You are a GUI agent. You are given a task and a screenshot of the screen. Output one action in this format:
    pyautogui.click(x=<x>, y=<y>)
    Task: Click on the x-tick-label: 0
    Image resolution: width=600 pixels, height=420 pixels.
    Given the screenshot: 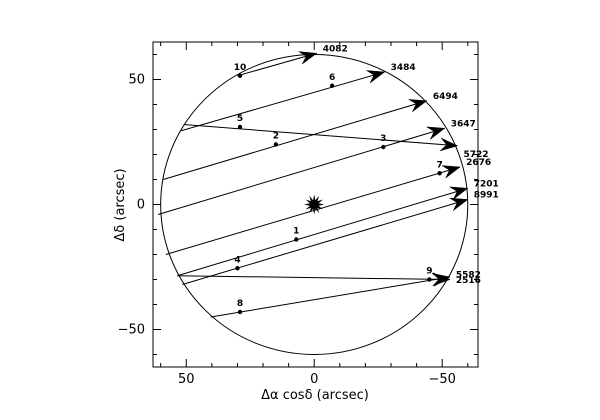 What is the action you would take?
    pyautogui.click(x=314, y=379)
    